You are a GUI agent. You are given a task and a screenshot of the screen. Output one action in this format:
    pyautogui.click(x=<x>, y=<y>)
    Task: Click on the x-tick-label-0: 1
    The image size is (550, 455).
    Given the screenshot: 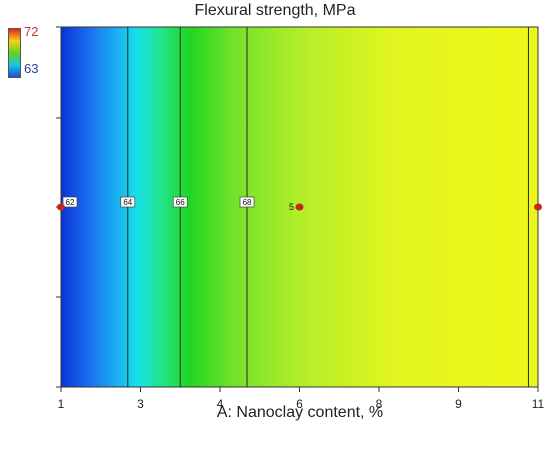 What is the action you would take?
    pyautogui.click(x=61, y=404)
    